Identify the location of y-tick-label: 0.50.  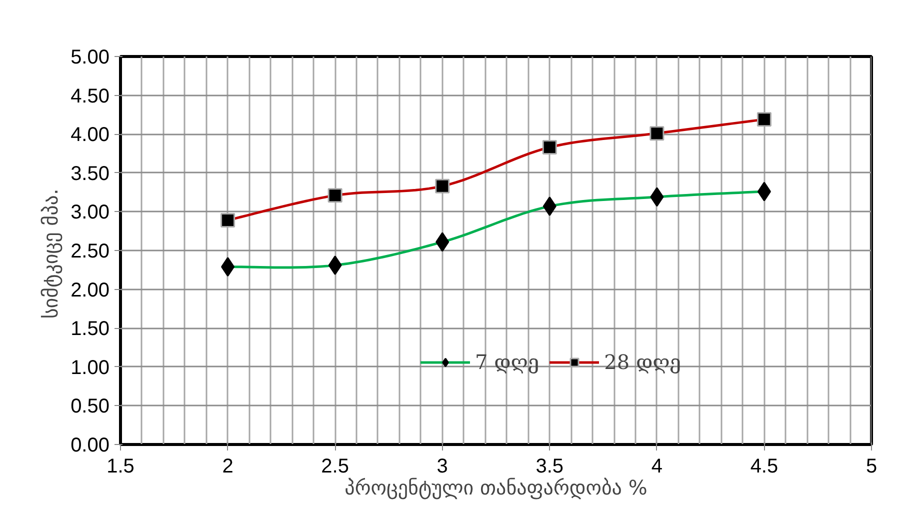
(90, 407).